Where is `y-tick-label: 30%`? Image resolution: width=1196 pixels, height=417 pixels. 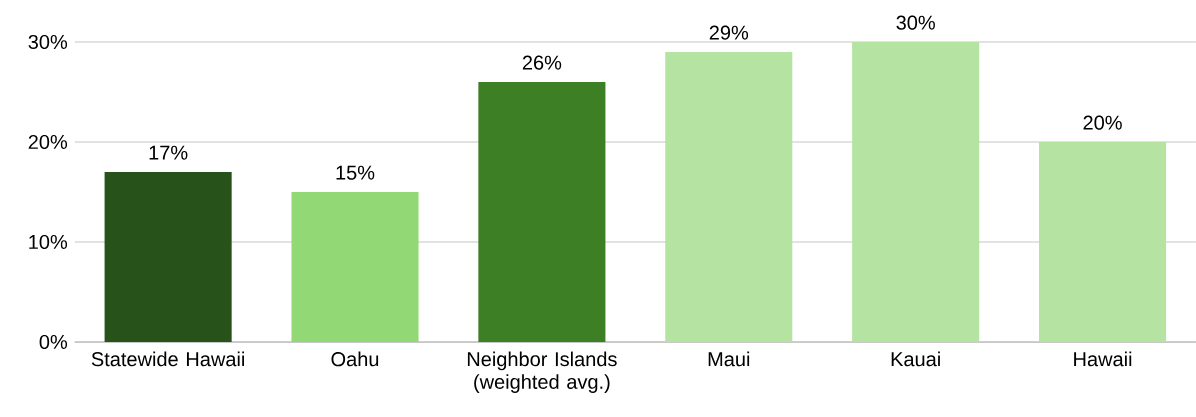
y-tick-label: 30% is located at coordinates (48, 42).